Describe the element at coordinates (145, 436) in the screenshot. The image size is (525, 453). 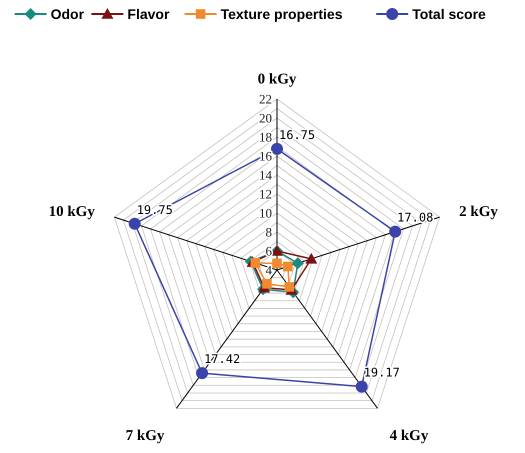
I see `spoke-label: 7 kGy` at that location.